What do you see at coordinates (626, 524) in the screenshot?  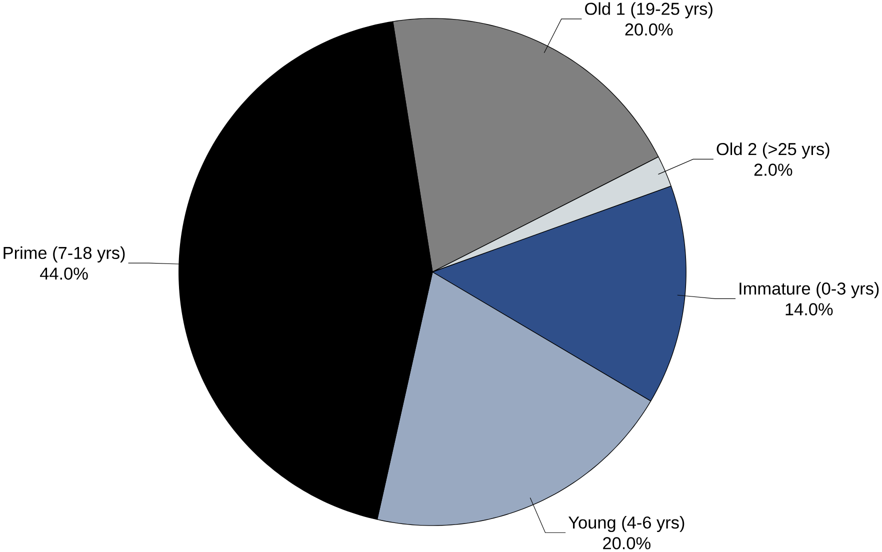 I see `slice-label: Young (4-6 yrs)` at bounding box center [626, 524].